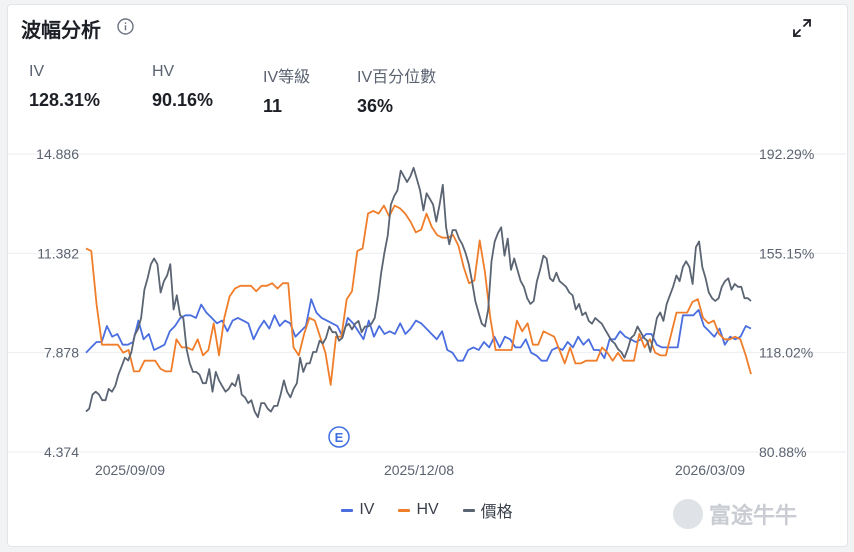  What do you see at coordinates (130, 470) in the screenshot?
I see `x-tick-label: 2025/09/09` at bounding box center [130, 470].